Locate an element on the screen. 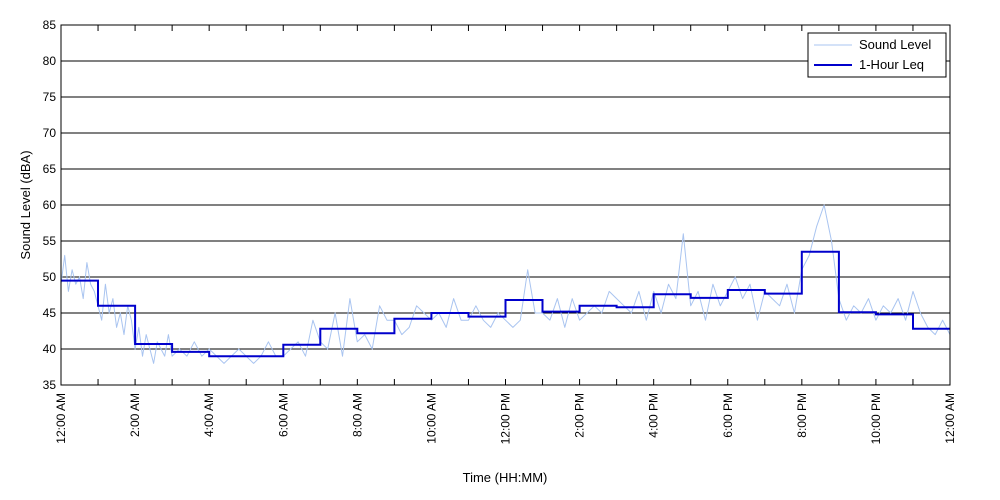  y-tick-labels: 35 40 45 50 55 60 65 70 75 80 85 is located at coordinates (50, 205).